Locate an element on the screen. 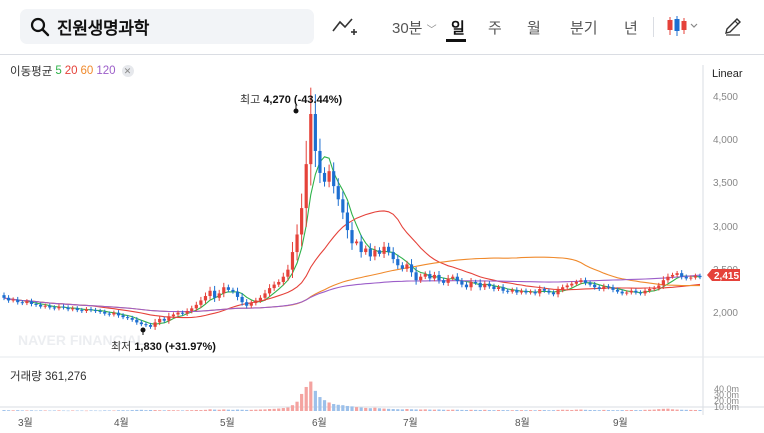 This screenshot has height=433, width=764. low-annotation: 최저 1,830 (+31.97%) is located at coordinates (163, 340).